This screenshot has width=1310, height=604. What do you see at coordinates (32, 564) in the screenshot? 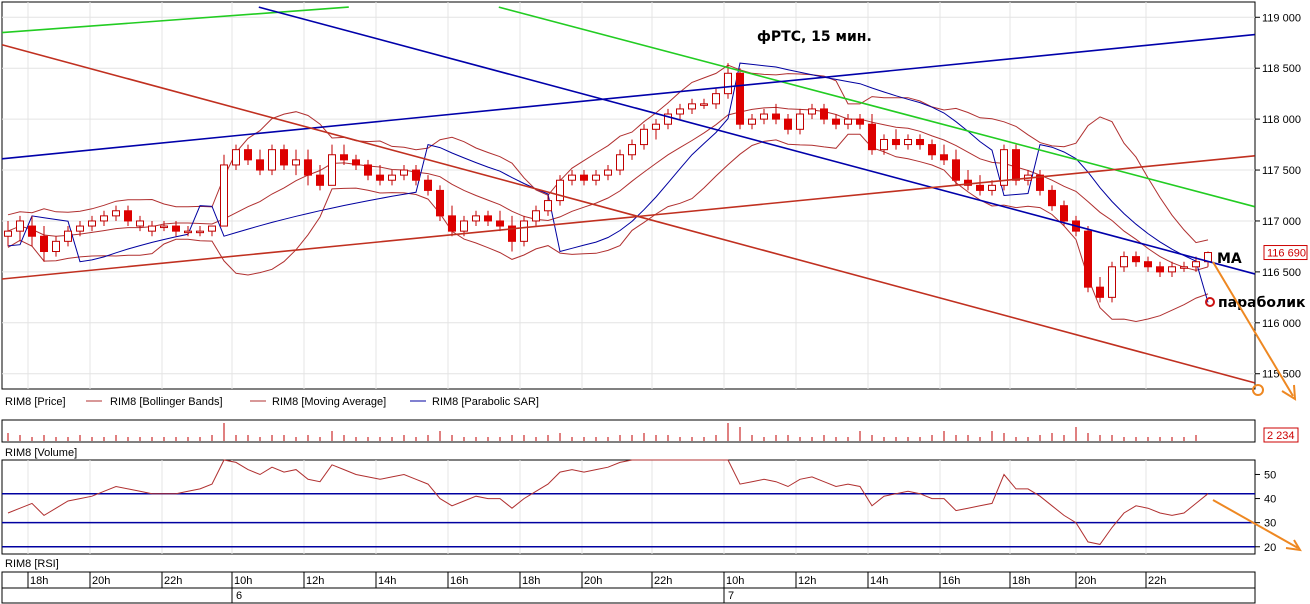
I see `legend-rsi: RIM8 [RSI]` at bounding box center [32, 564].